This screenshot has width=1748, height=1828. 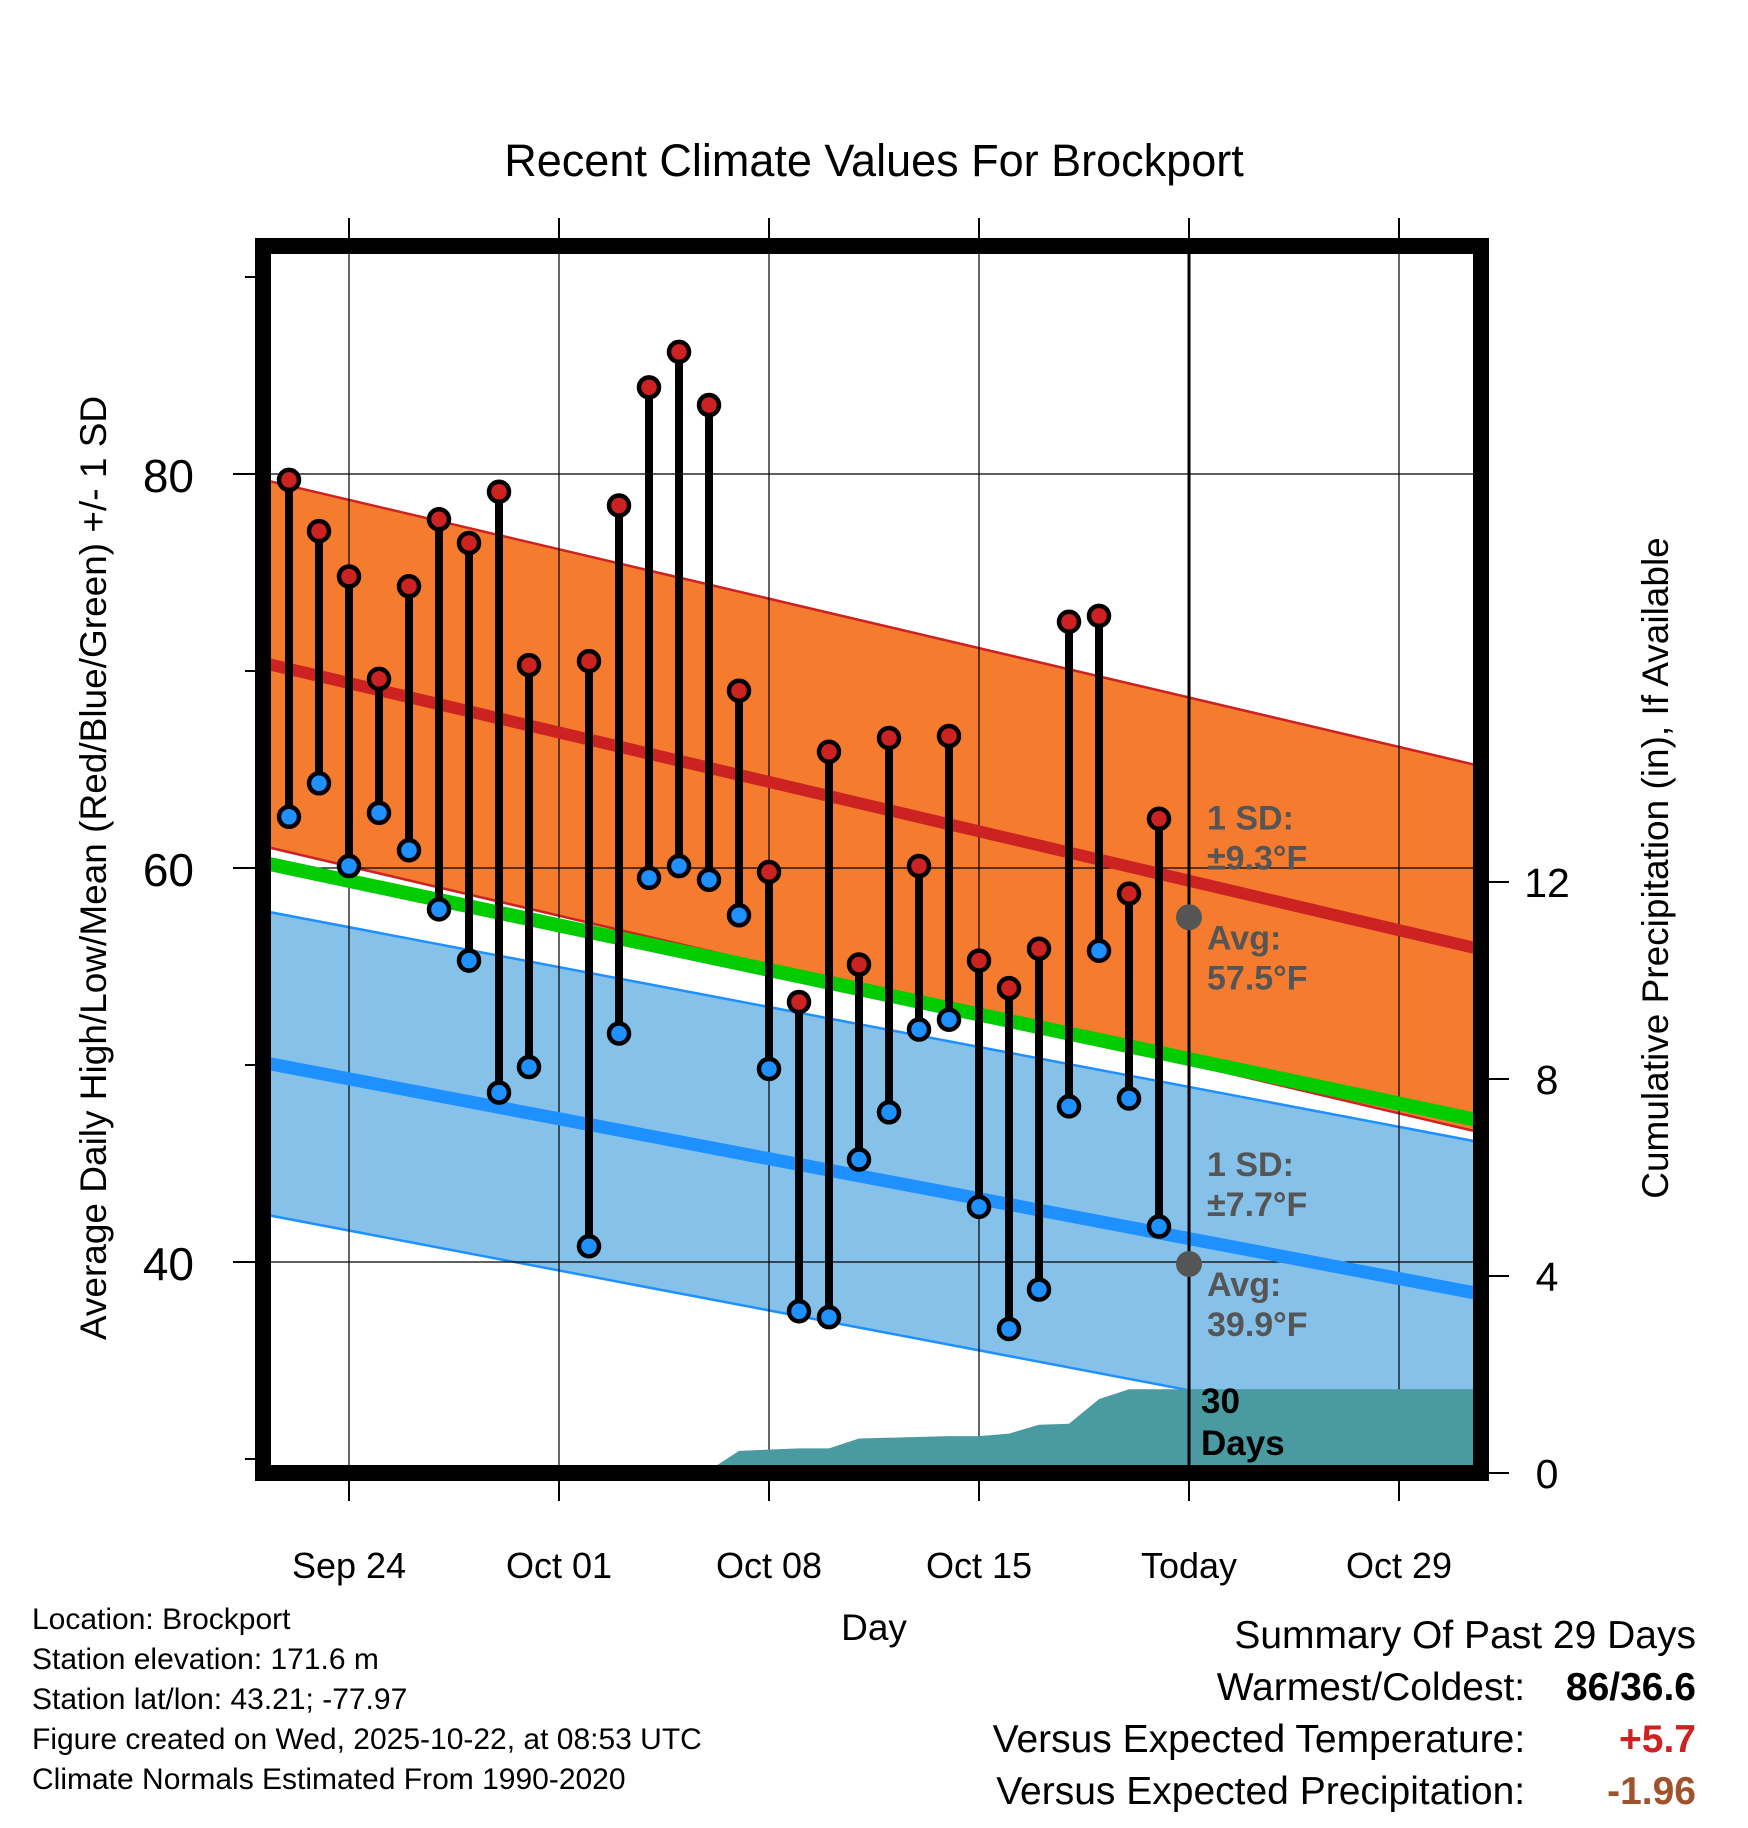 I want to click on x-tick-label: Oct 29, so click(x=1399, y=1565).